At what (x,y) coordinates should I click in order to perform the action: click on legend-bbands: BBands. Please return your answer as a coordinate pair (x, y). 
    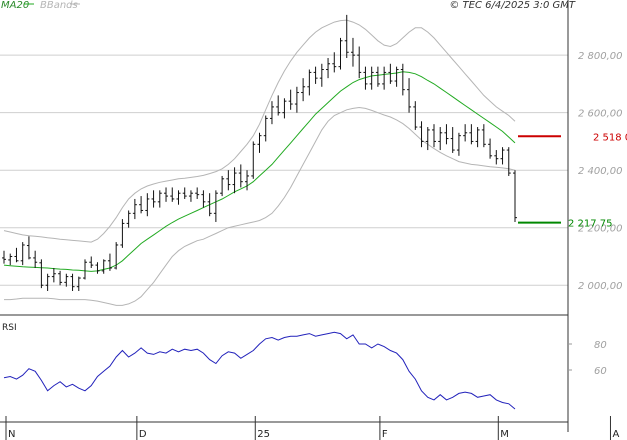
    Looking at the image, I should click on (59, 5).